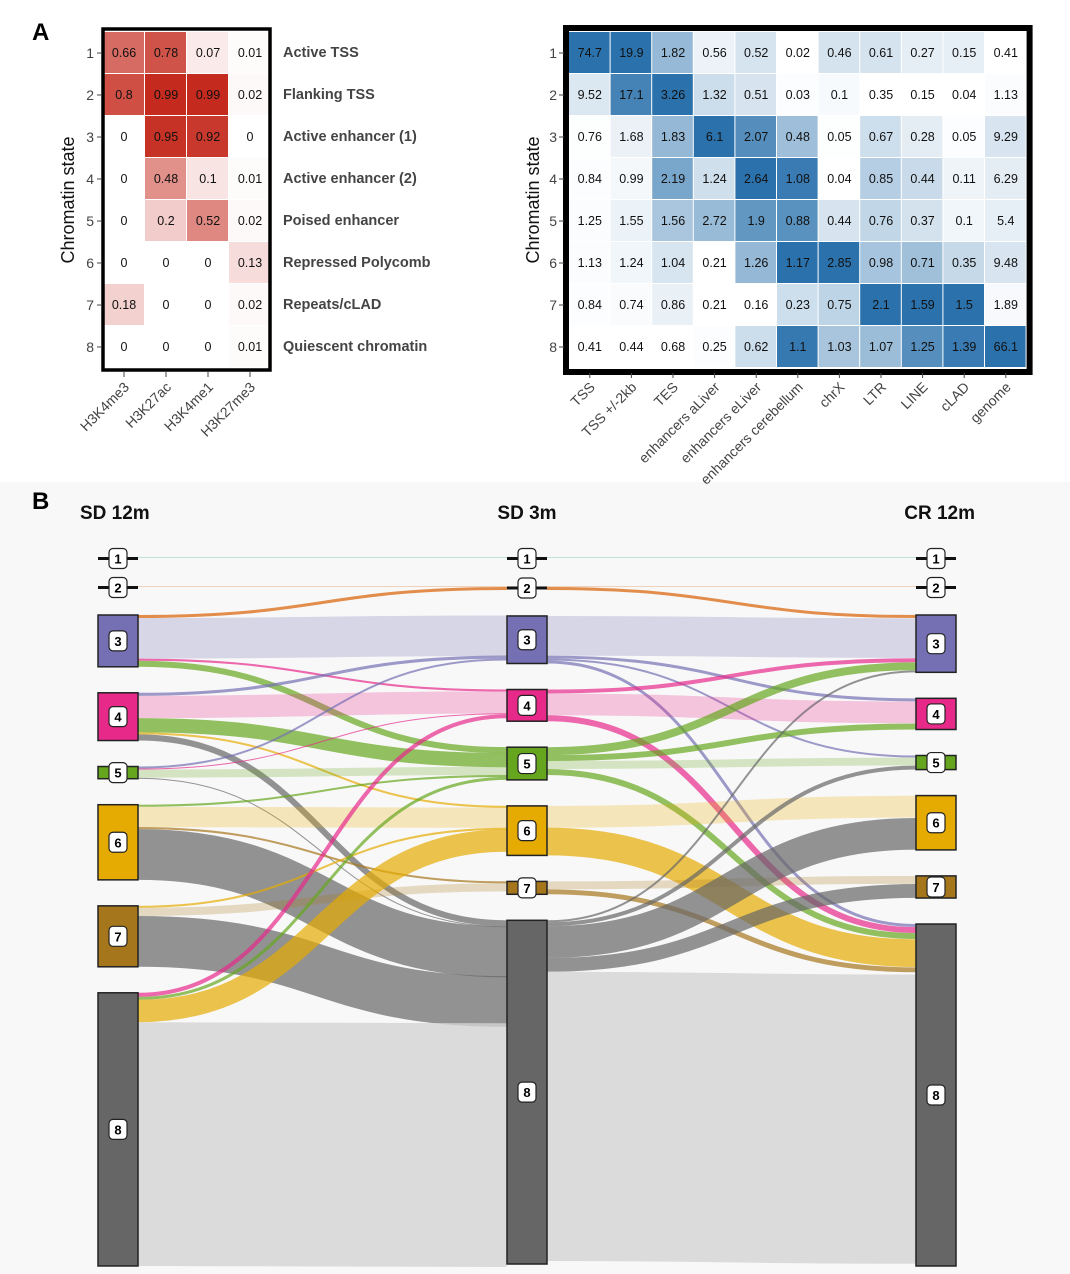  I want to click on cell-value: 0.71, so click(922, 263).